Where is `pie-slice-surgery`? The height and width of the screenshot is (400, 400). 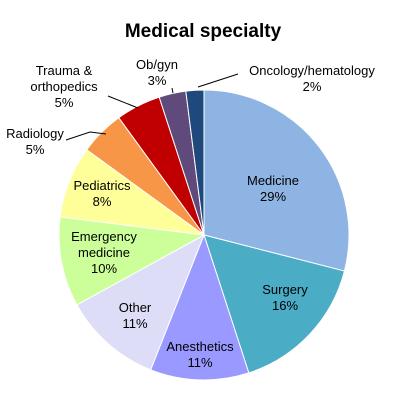 pie-slice-surgery is located at coordinates (274, 304).